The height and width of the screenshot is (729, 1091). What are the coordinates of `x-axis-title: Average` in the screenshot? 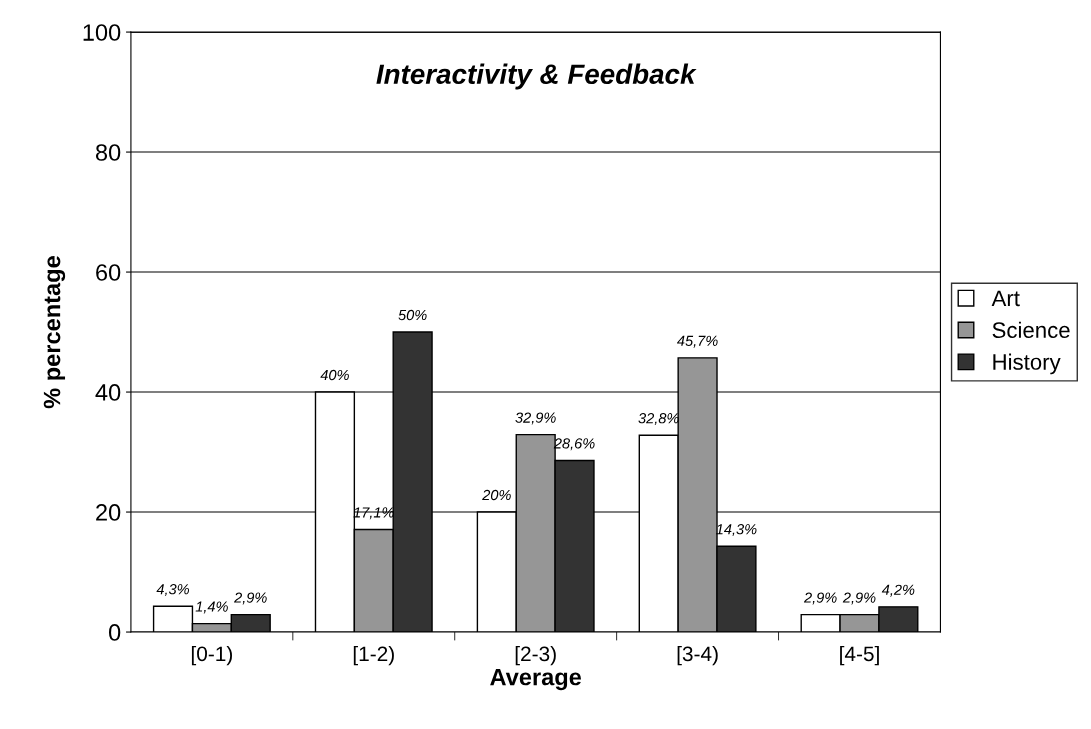 It's located at (536, 679).